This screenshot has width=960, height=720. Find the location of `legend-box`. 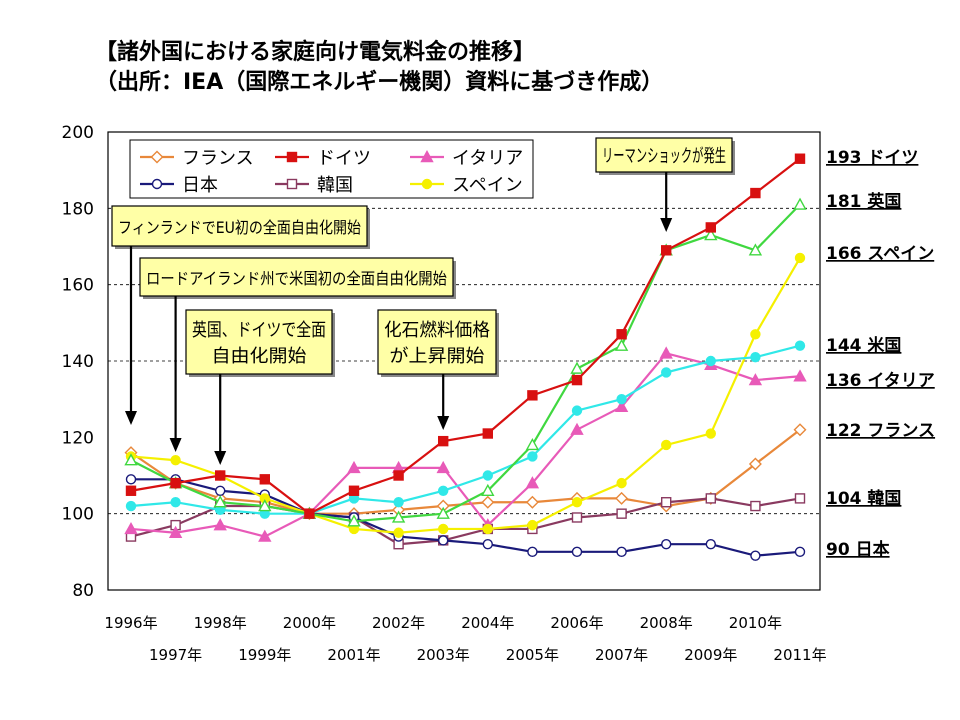

legend-box is located at coordinates (331, 169).